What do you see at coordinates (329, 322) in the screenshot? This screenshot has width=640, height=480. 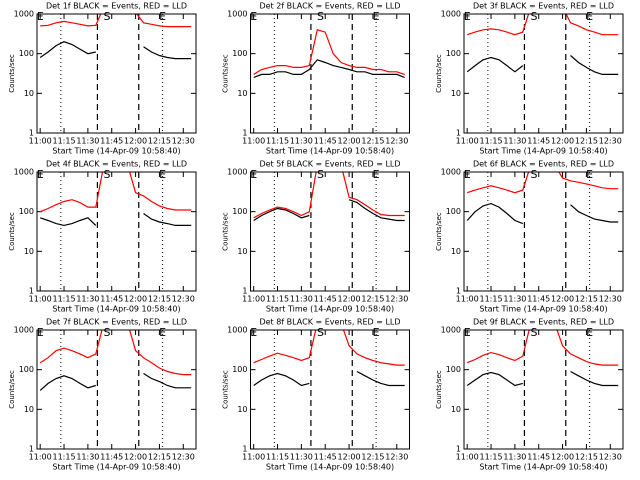 I see `chart-title: Det 8f BLACK = Events, RED = LLD` at bounding box center [329, 322].